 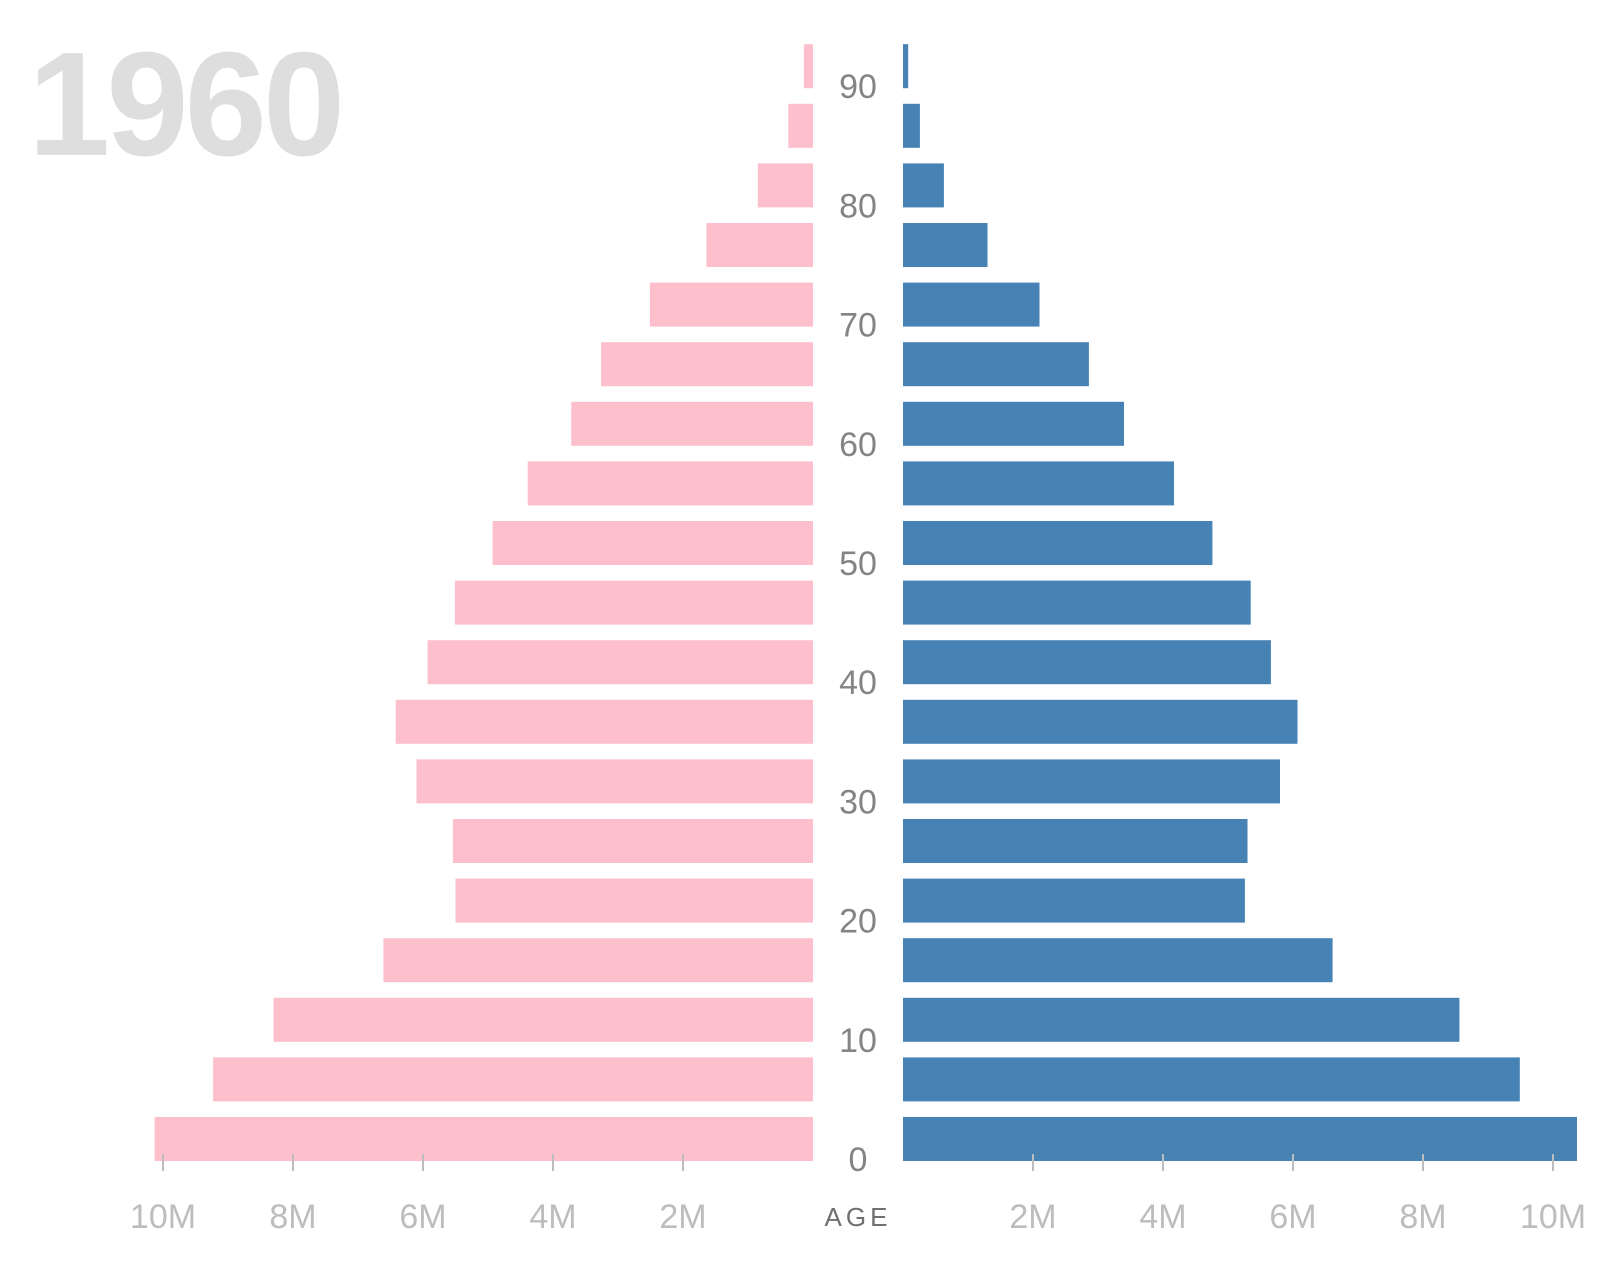 I want to click on pop-tick-label-left-2M: 2M, so click(x=682, y=1217).